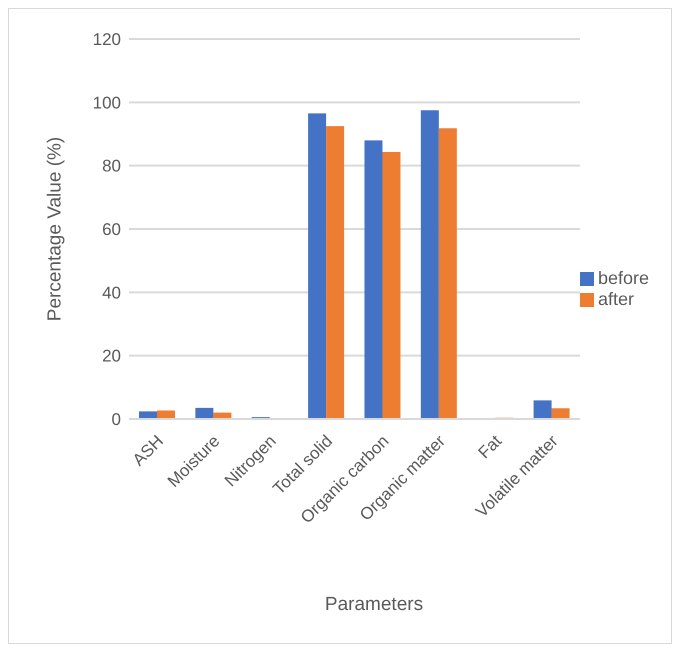  Describe the element at coordinates (106, 102) in the screenshot. I see `y-tick-label: 100` at that location.